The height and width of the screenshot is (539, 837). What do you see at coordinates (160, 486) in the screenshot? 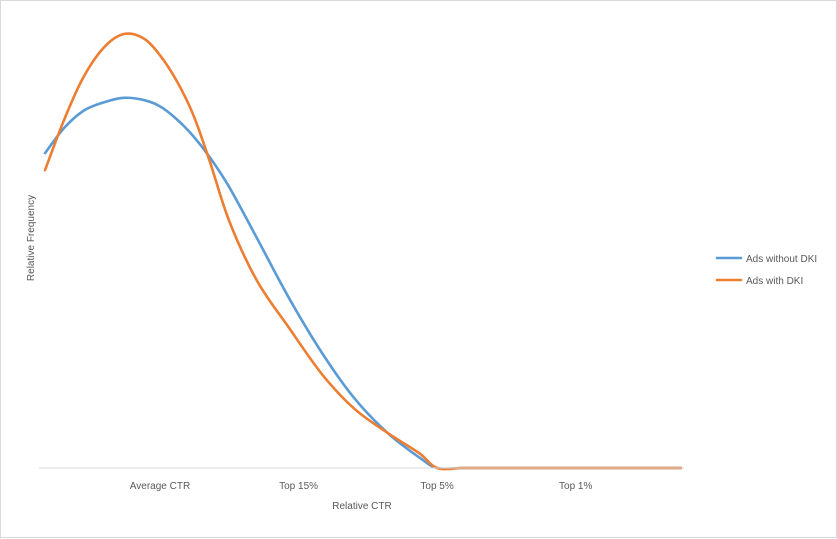
I see `x-tick-label: Average CTR` at bounding box center [160, 486].